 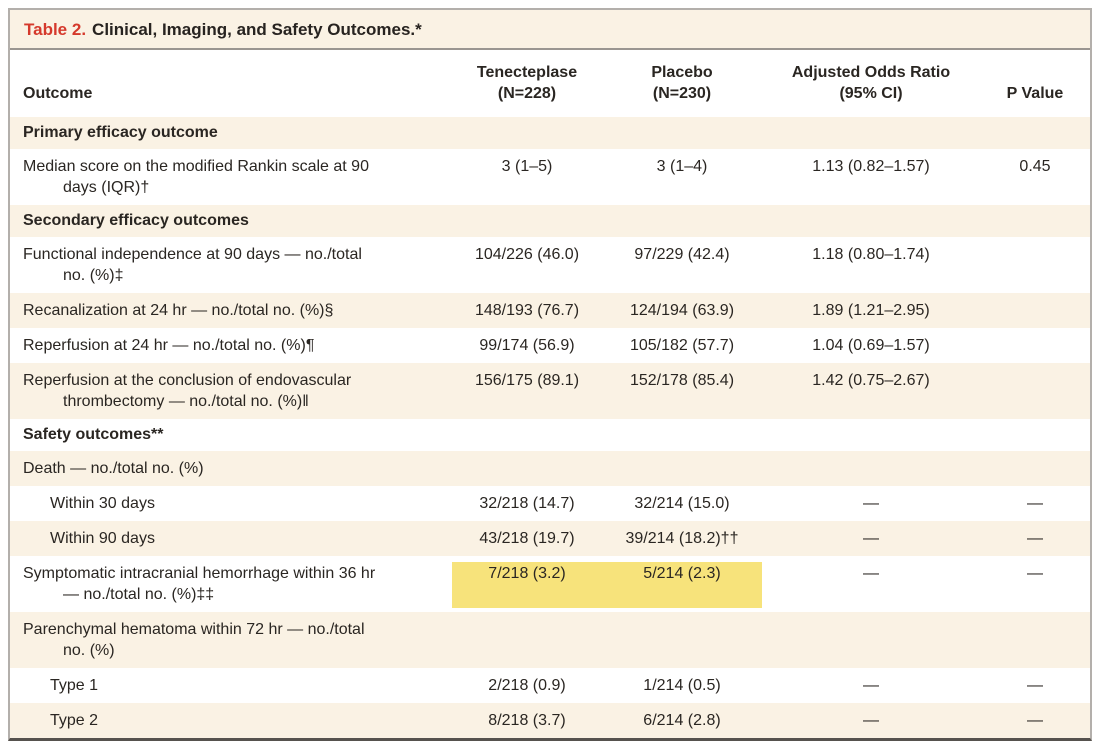 What do you see at coordinates (871, 83) in the screenshot?
I see `column-header-adjusted-odds-ratio: Adjusted Odds Ratio (95% CI)` at bounding box center [871, 83].